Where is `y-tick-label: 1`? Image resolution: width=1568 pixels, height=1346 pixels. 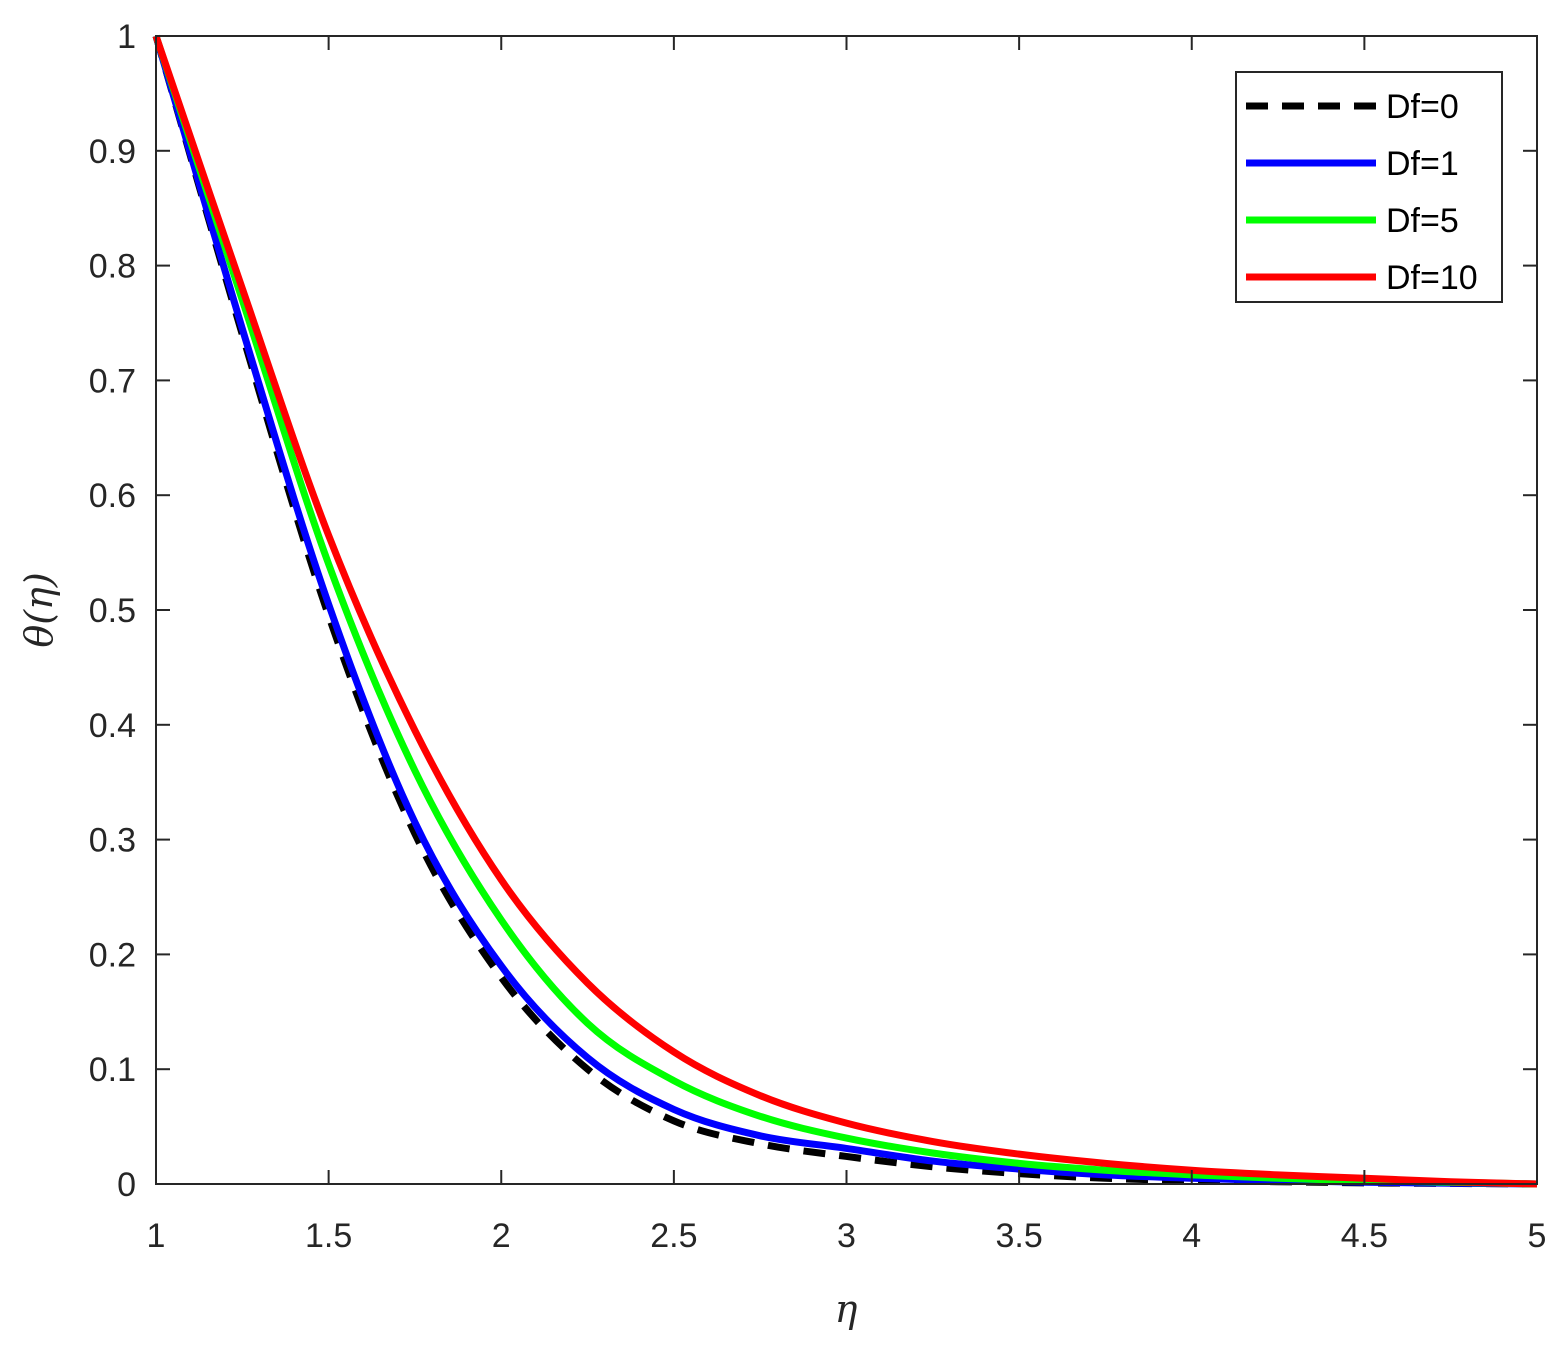
y-tick-label: 1 is located at coordinates (126, 37).